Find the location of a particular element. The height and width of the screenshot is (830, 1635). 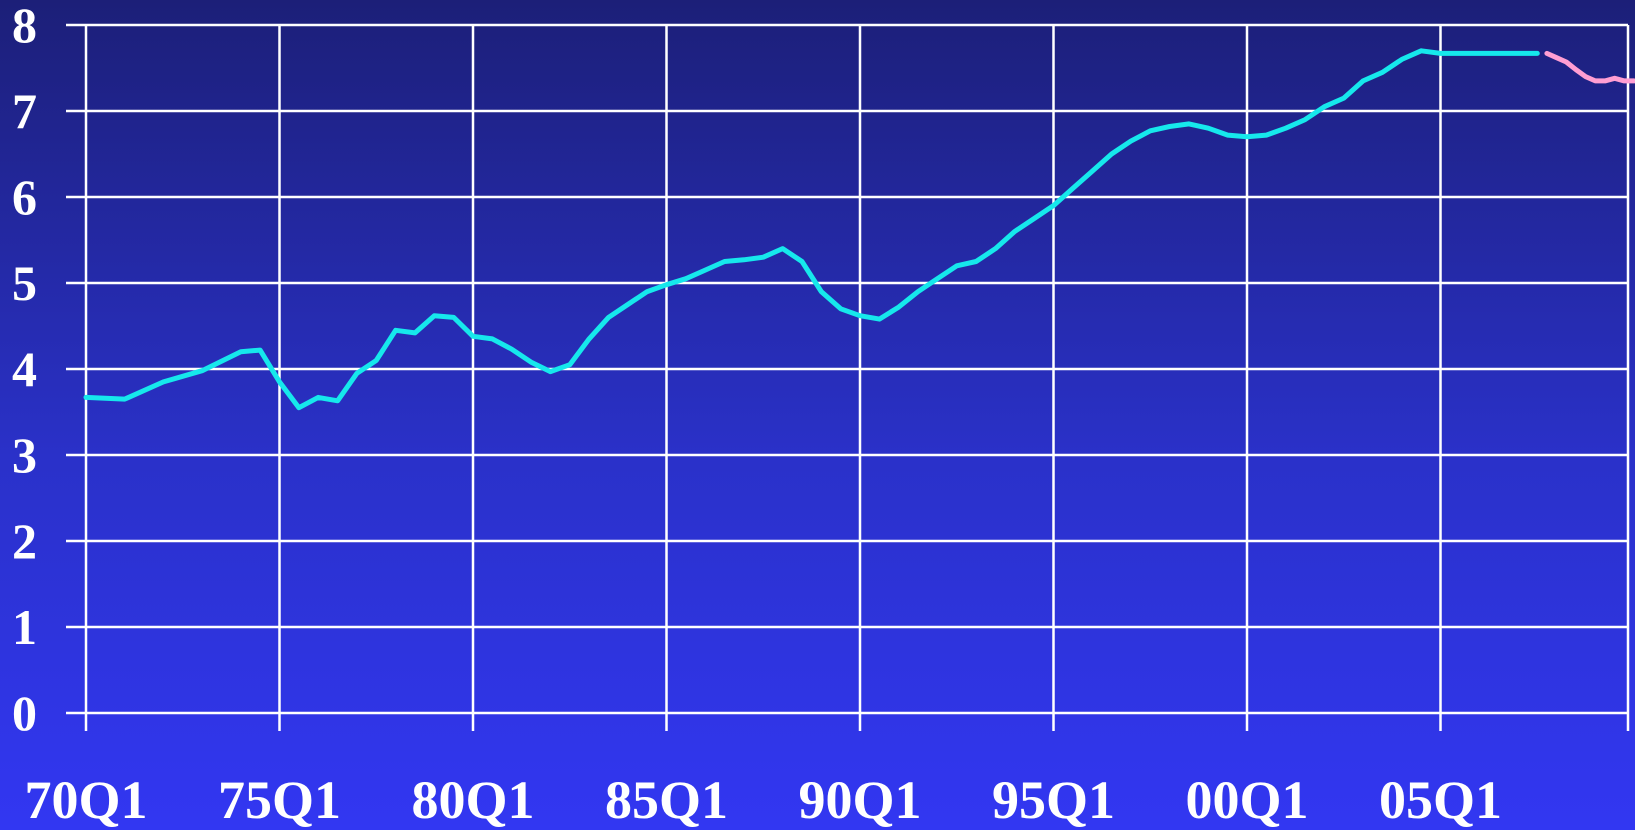

y-tick-label: 6 is located at coordinates (24, 197).